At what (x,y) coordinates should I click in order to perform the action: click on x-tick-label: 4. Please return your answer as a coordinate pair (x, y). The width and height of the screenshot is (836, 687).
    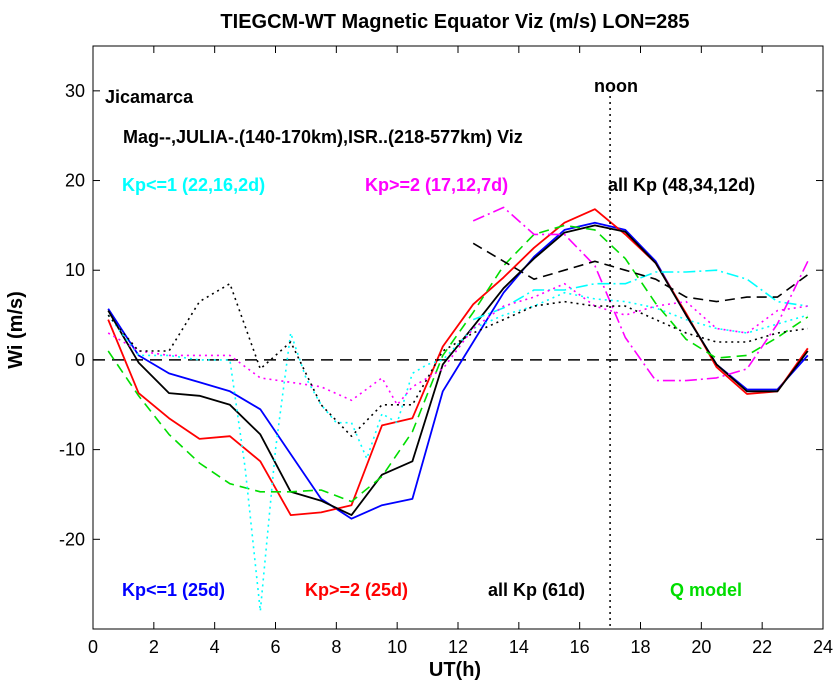
    Looking at the image, I should click on (215, 647).